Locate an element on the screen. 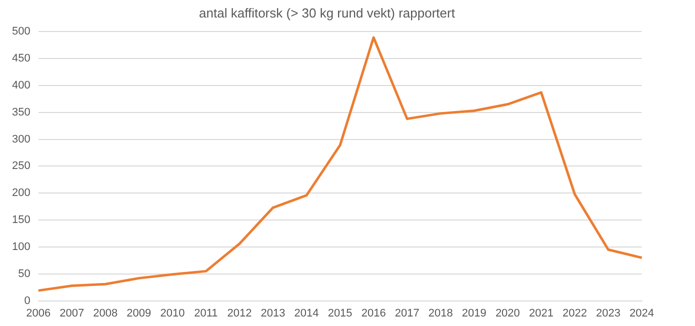 This screenshot has height=326, width=695. x-tick-label: 2012 is located at coordinates (239, 313).